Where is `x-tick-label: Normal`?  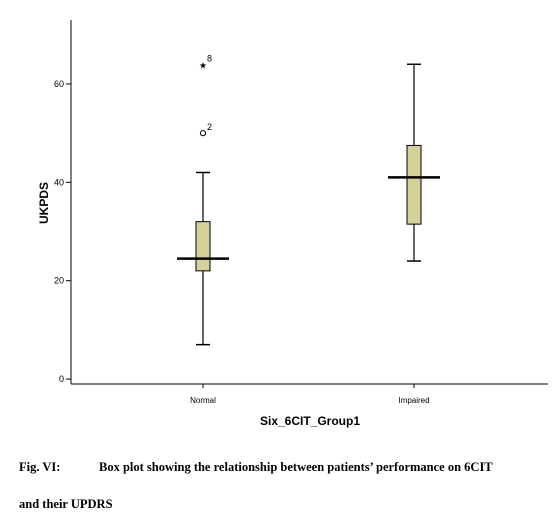 x-tick-label: Normal is located at coordinates (203, 400).